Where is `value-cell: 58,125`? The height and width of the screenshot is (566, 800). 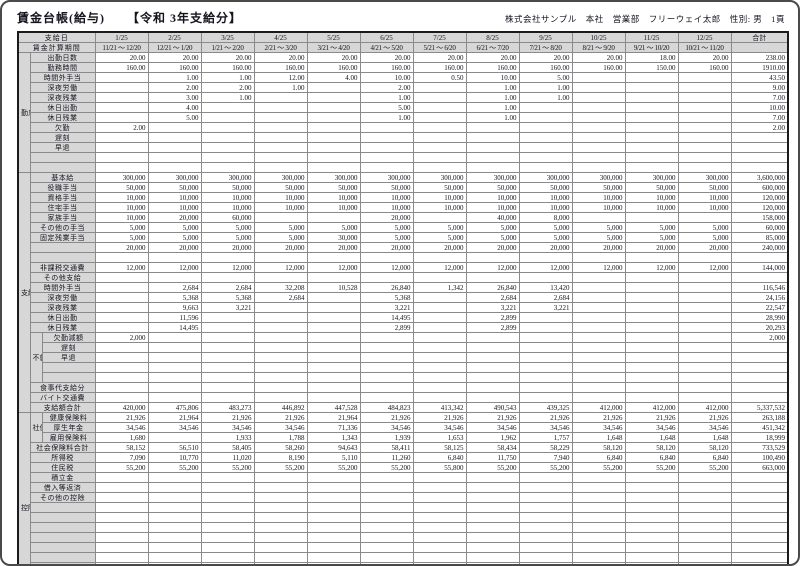 value-cell: 58,125 is located at coordinates (439, 447).